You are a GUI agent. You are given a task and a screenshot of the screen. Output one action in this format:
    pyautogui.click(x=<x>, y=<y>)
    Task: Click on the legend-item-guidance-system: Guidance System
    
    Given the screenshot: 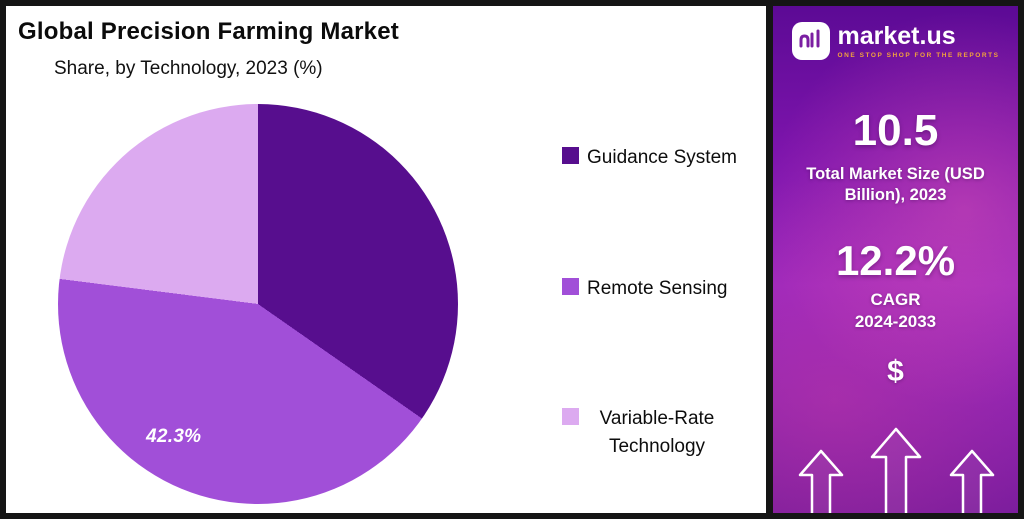 What is the action you would take?
    pyautogui.click(x=649, y=158)
    